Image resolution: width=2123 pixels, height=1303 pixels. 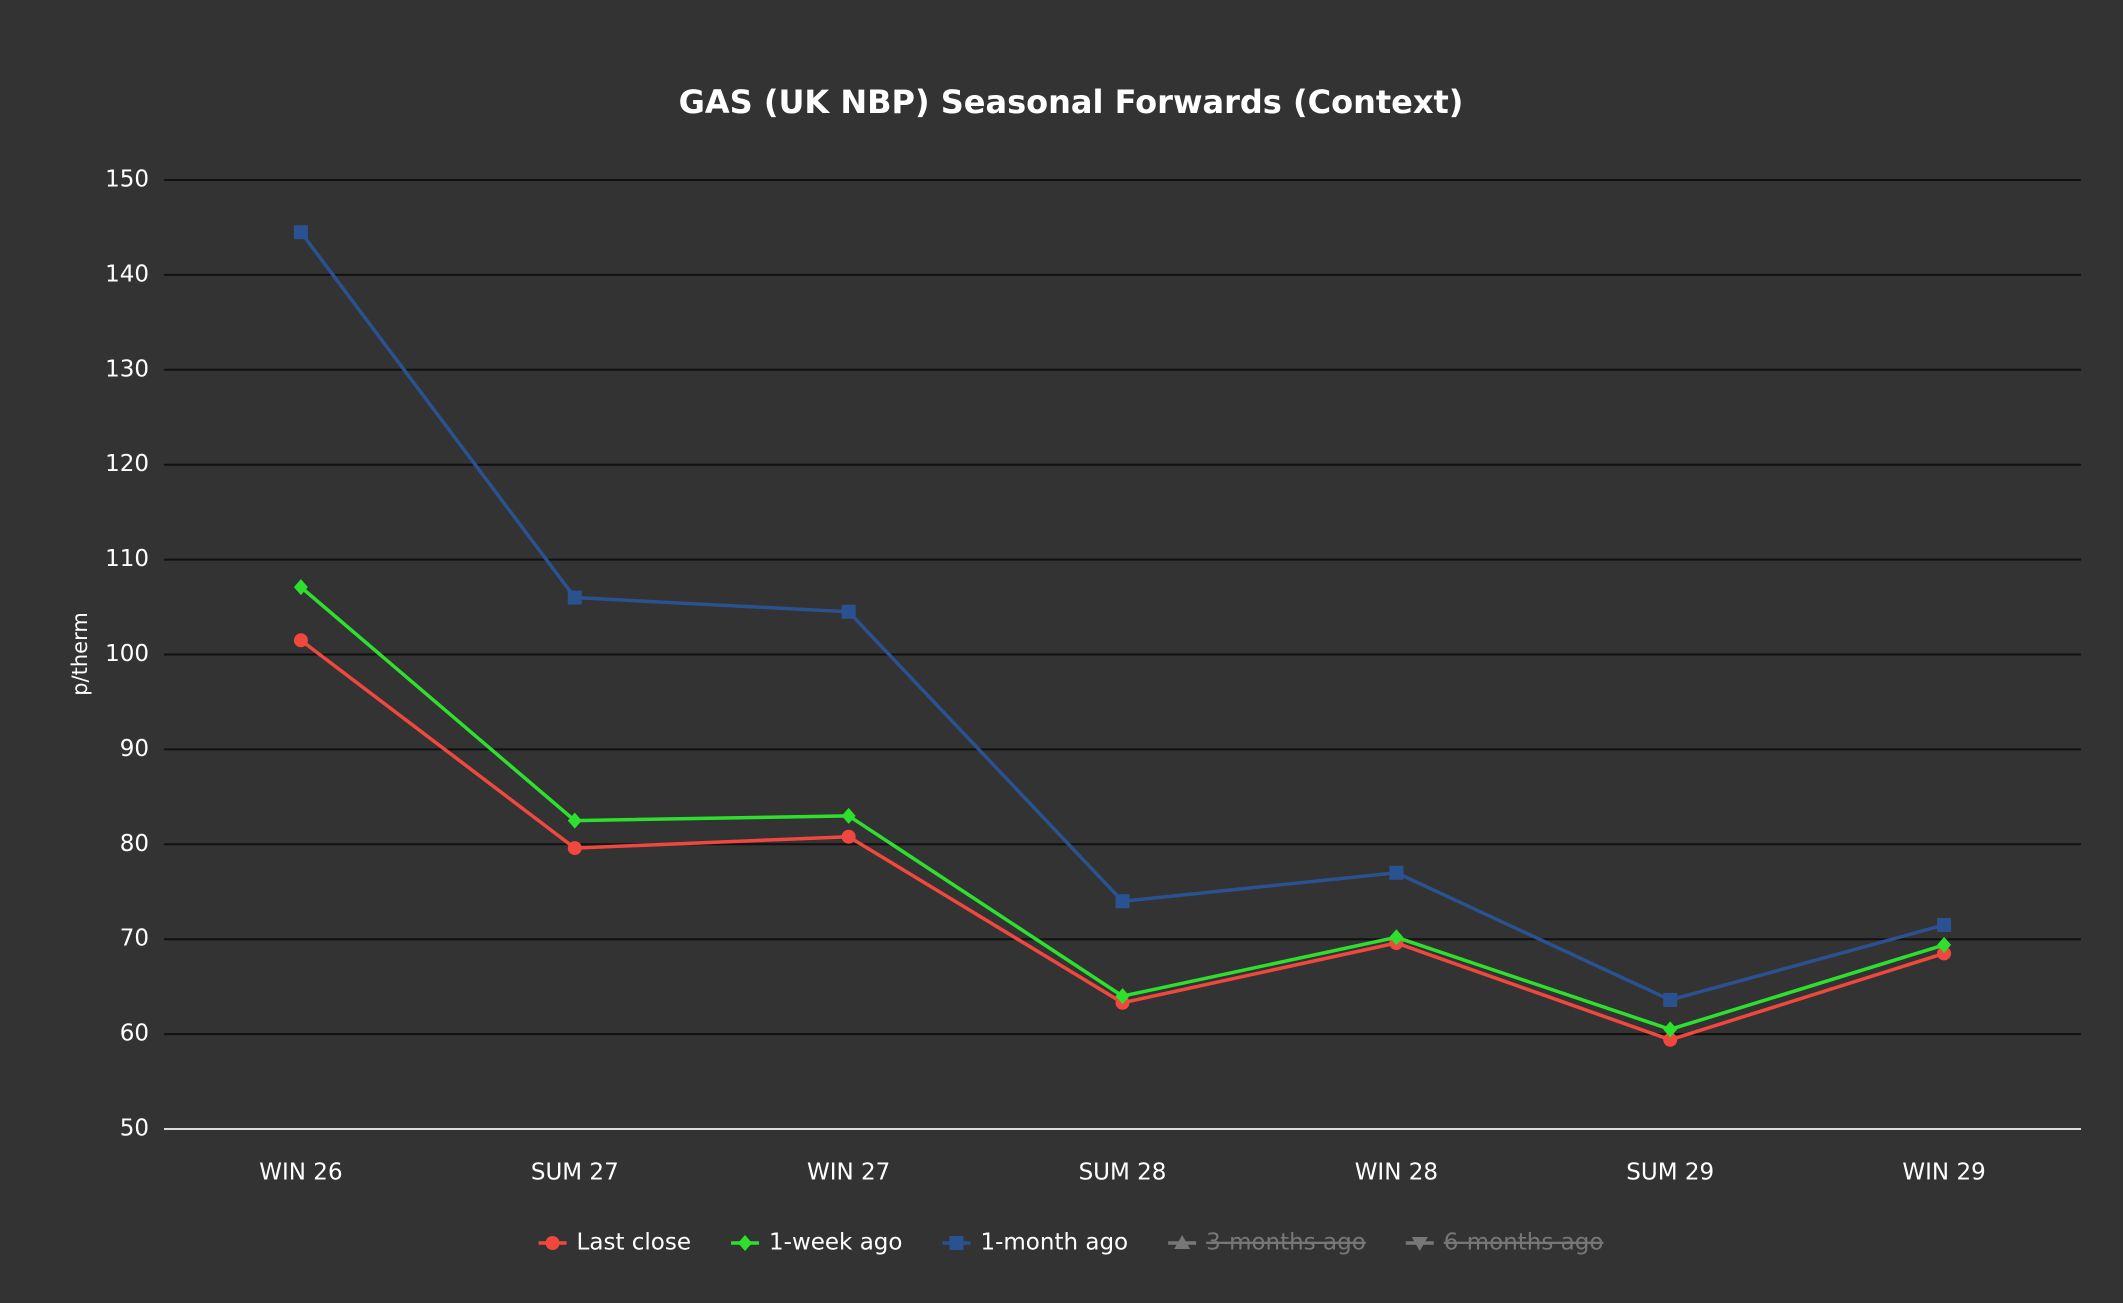 What do you see at coordinates (1286, 1243) in the screenshot?
I see `legend-label: 3-months ago` at bounding box center [1286, 1243].